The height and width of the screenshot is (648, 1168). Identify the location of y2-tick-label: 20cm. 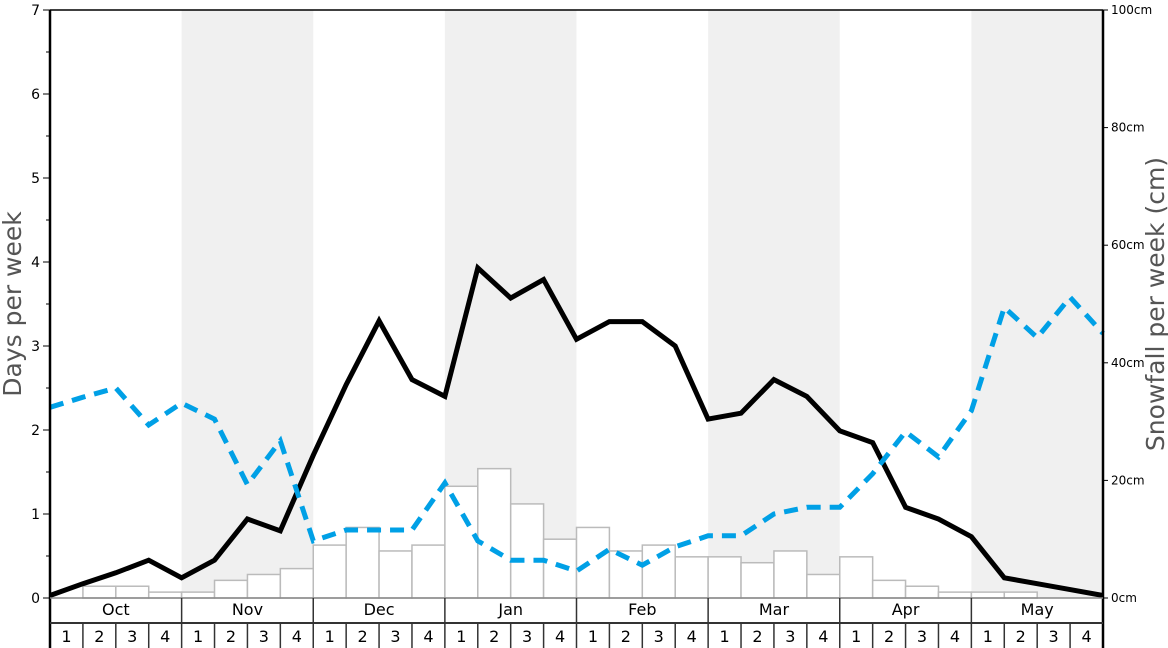
(1128, 480).